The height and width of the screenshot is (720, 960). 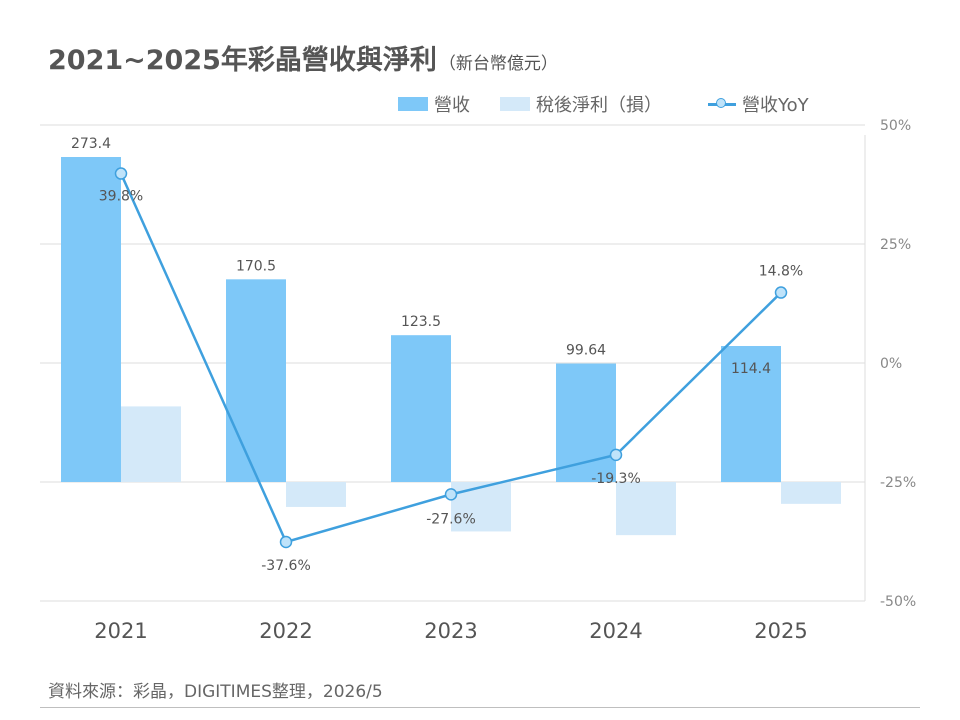 What do you see at coordinates (781, 272) in the screenshot?
I see `yoy-data-label: 14.8%` at bounding box center [781, 272].